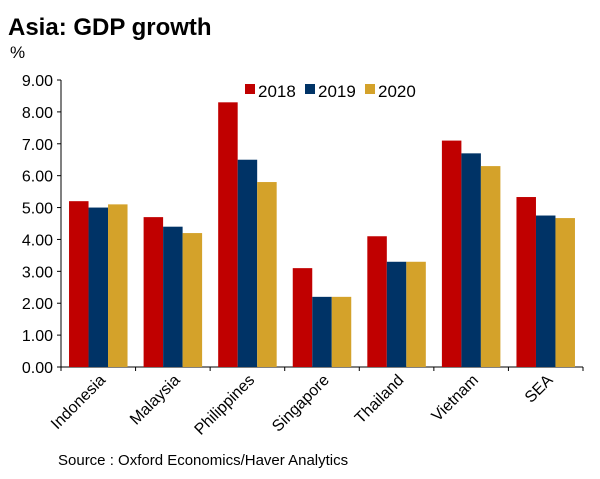 Image resolution: width=600 pixels, height=479 pixels. I want to click on bar-2020-singapore, so click(341, 331).